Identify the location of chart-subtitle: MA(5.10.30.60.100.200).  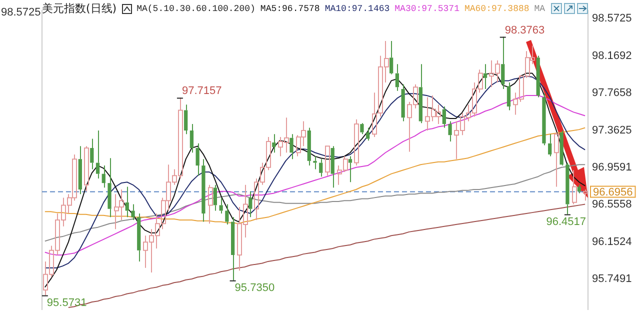
(196, 9).